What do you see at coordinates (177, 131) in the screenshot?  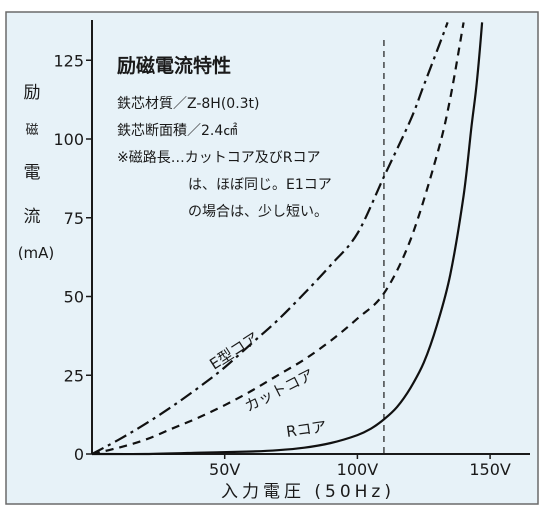 I see `note-area: 鉄芯断面積／2.4㎠` at bounding box center [177, 131].